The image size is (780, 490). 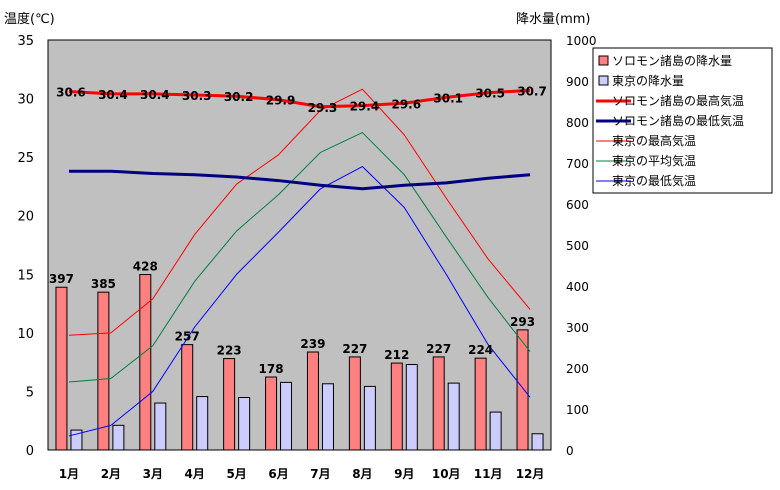 I want to click on right-tick-label: 300, so click(x=577, y=328).